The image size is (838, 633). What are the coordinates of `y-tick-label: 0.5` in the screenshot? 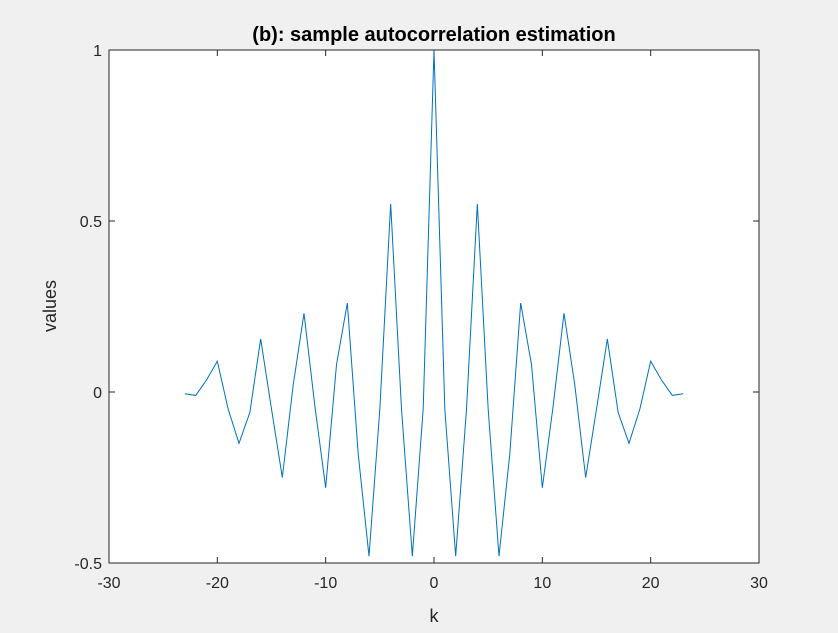 It's located at (91, 222).